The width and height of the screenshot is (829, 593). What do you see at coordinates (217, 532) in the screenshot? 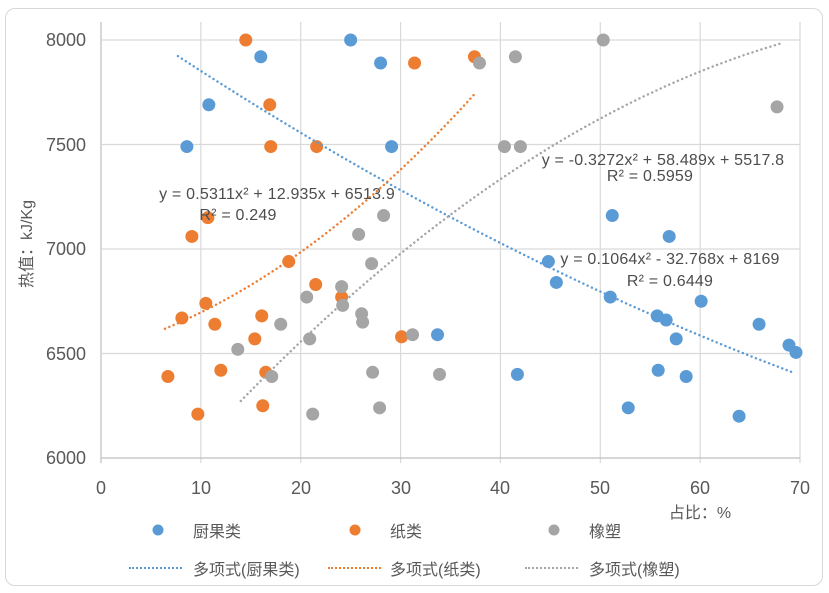
I see `legend-label-kitchen: 厨果类` at bounding box center [217, 532].